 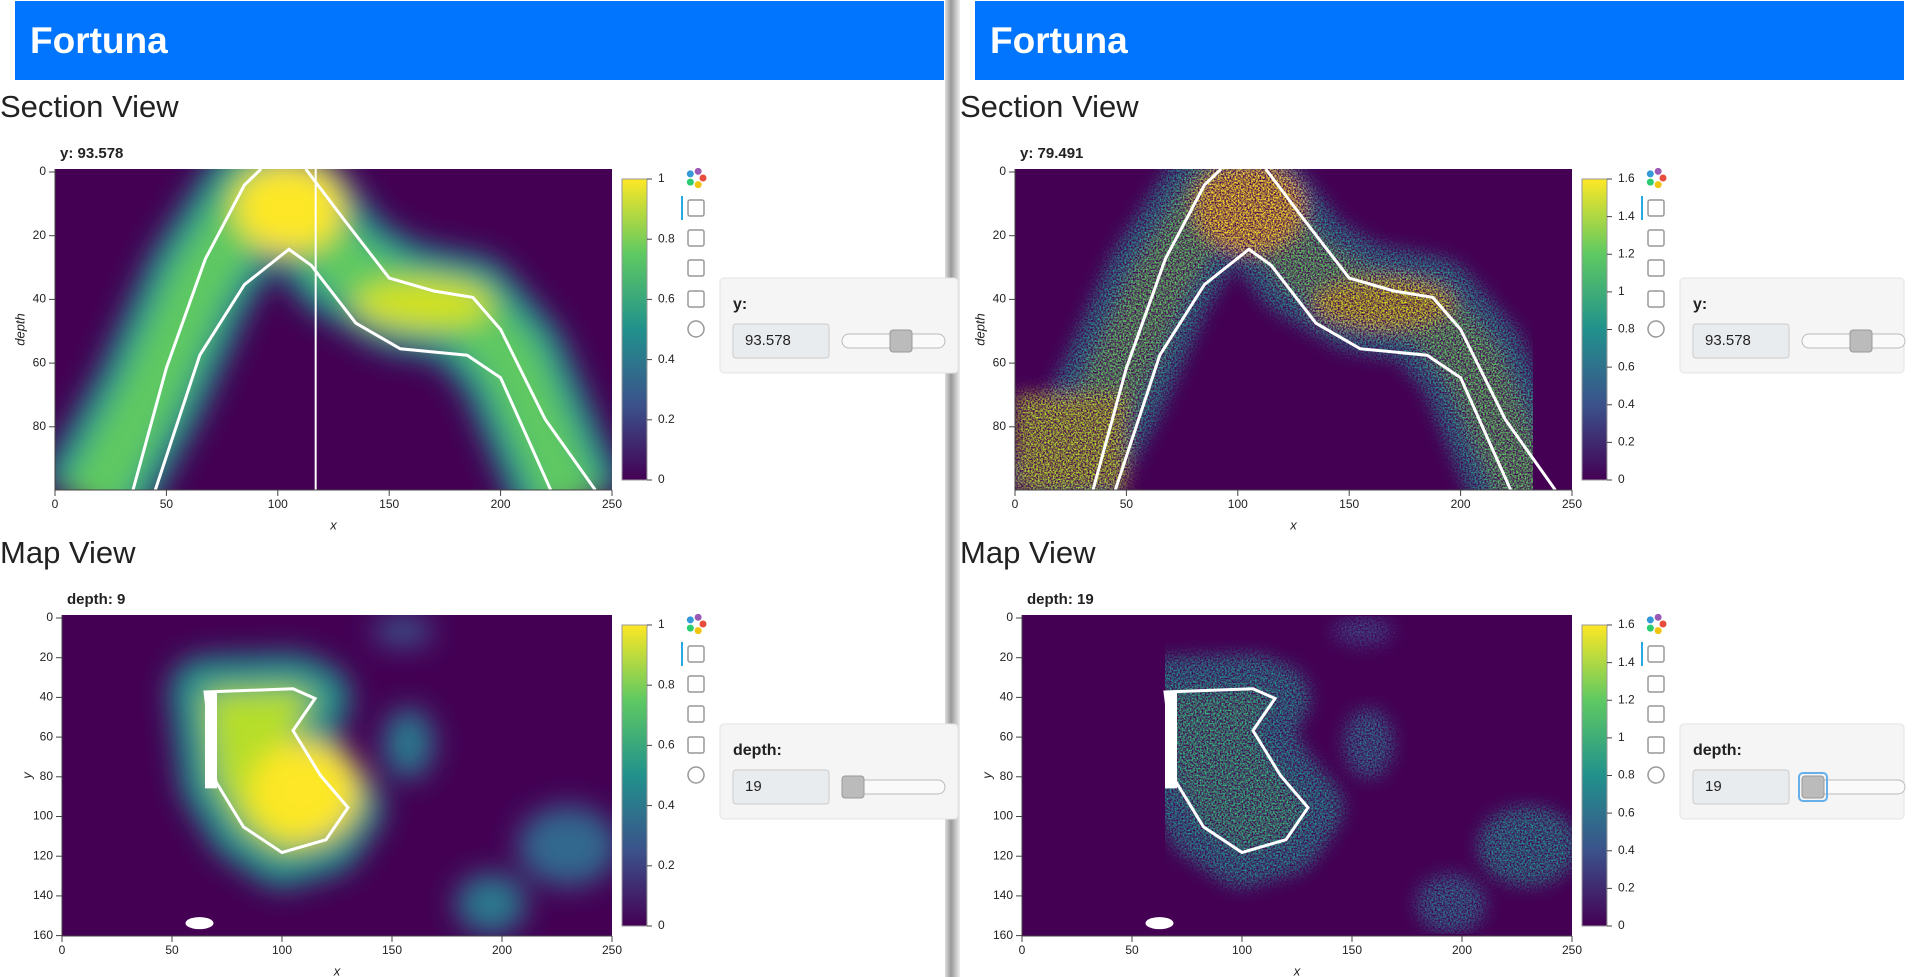 What do you see at coordinates (43, 816) in the screenshot?
I see `y-tick-label: 100` at bounding box center [43, 816].